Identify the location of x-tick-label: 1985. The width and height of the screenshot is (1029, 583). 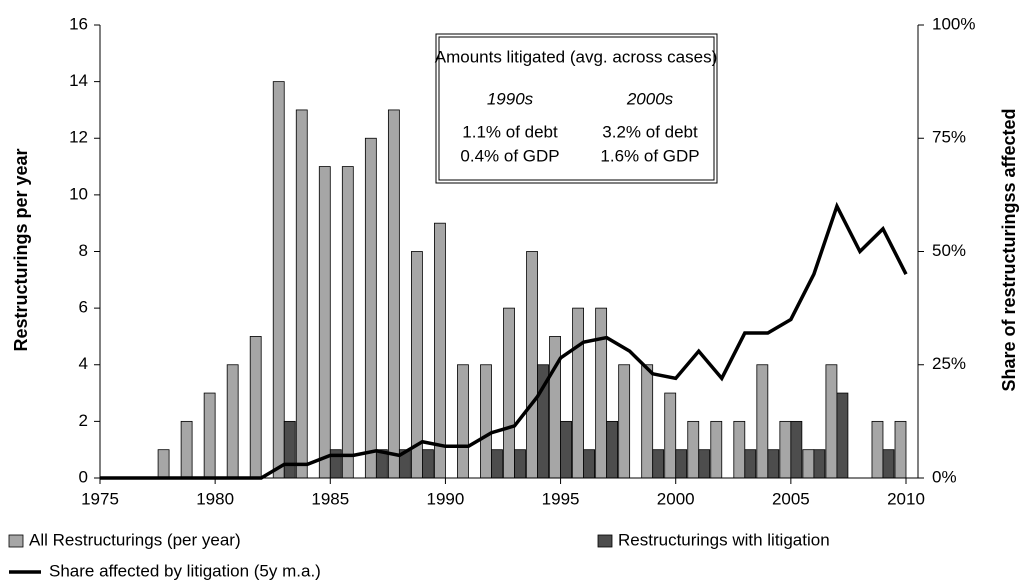
(330, 498).